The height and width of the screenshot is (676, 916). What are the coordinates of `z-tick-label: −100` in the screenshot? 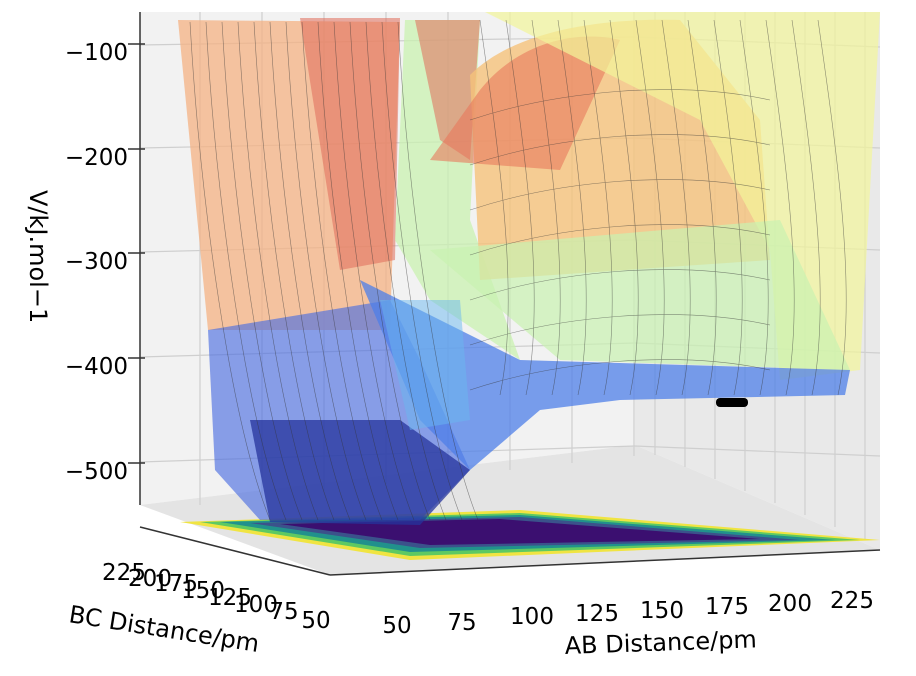 It's located at (96, 53).